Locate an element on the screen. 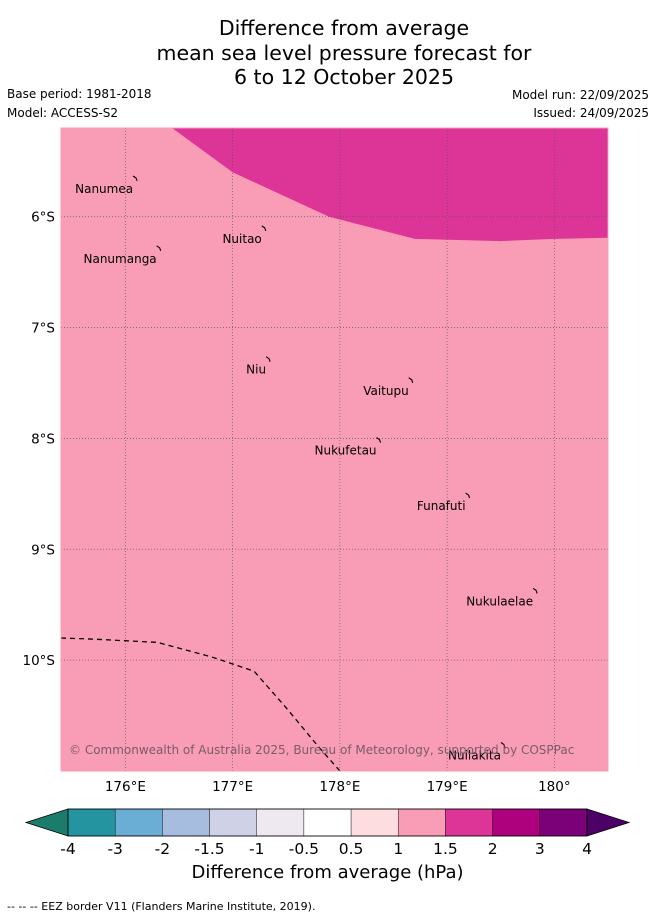 The width and height of the screenshot is (655, 919). colorbar-tick-label: 1 is located at coordinates (398, 849).